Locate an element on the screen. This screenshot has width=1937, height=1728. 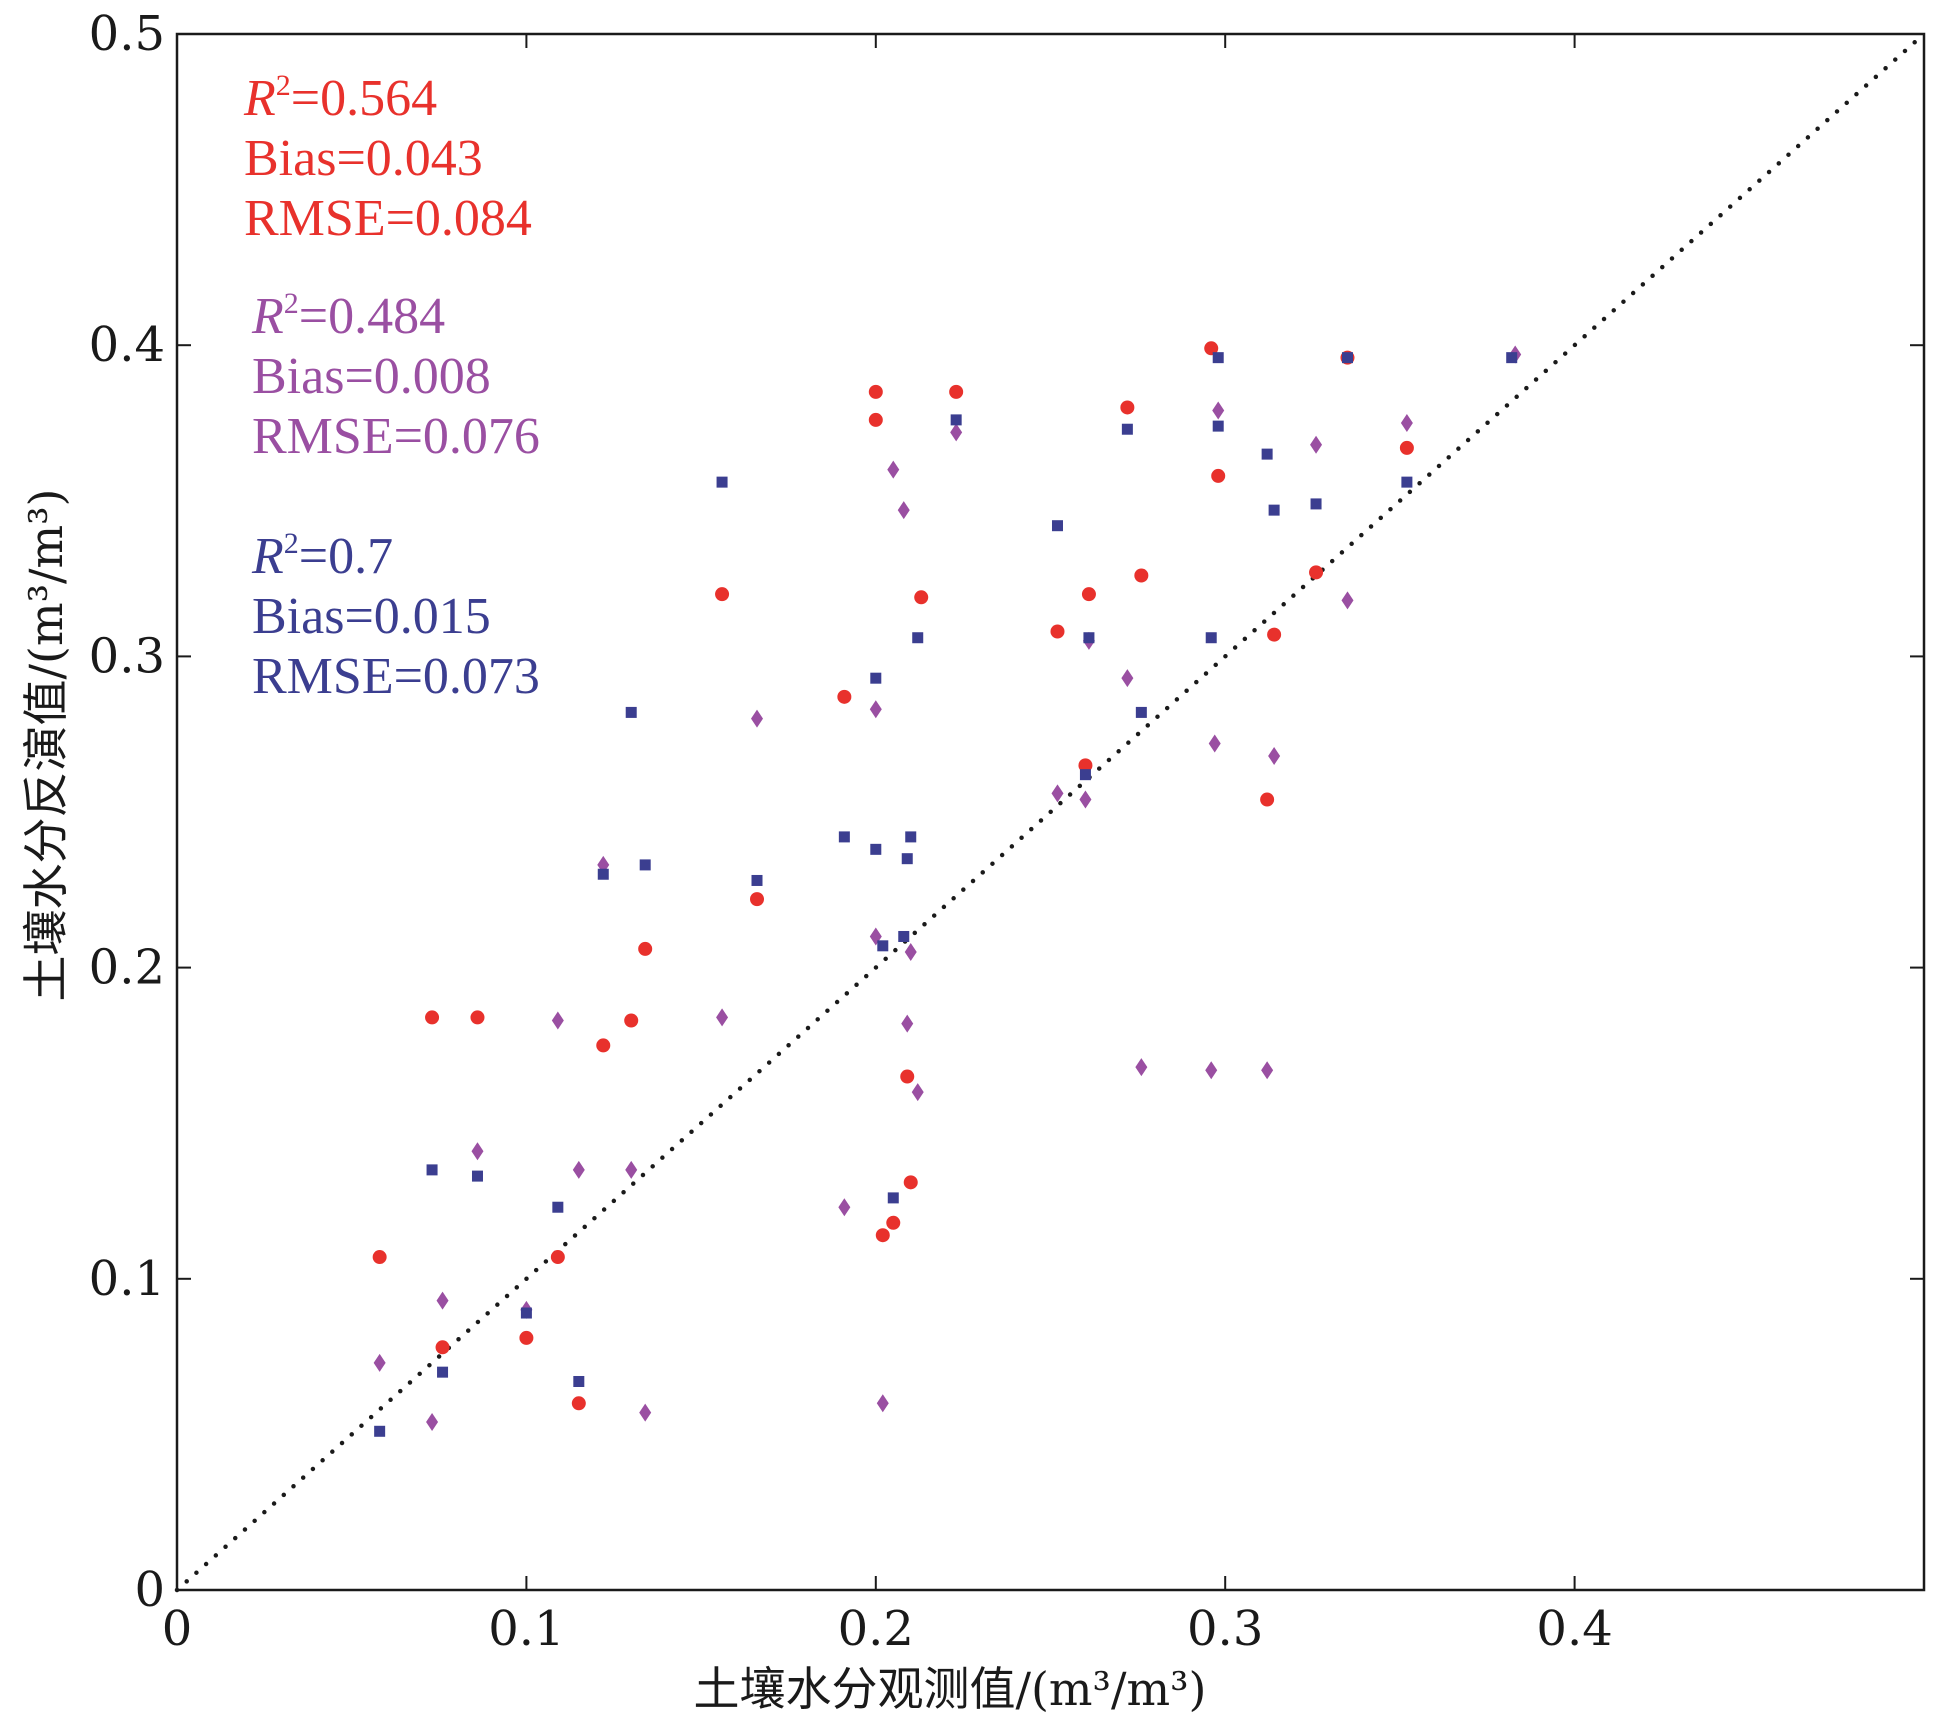
y-tick-label: 0 is located at coordinates (149, 1590).